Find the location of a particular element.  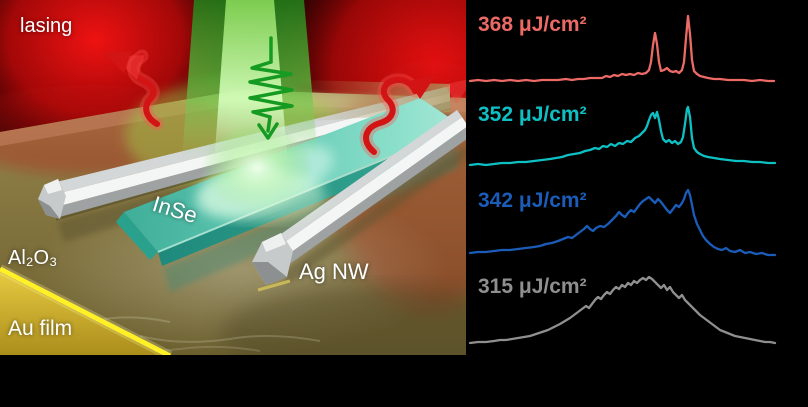

label-al2o3: Al₂O₃ is located at coordinates (33, 258).